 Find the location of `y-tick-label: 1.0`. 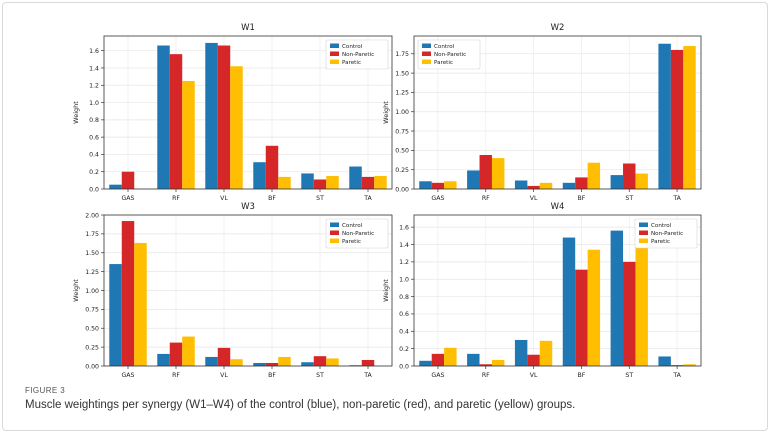

y-tick-label: 1.0 is located at coordinates (404, 280).